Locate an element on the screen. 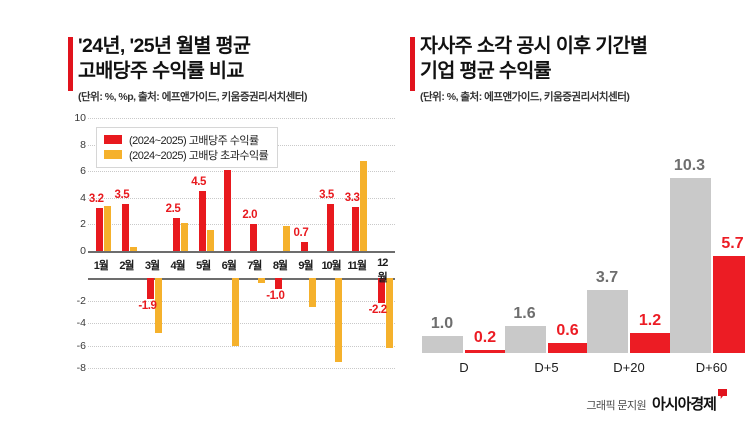 This screenshot has width=745, height=436. bar-value-label: 3.7 is located at coordinates (607, 278).